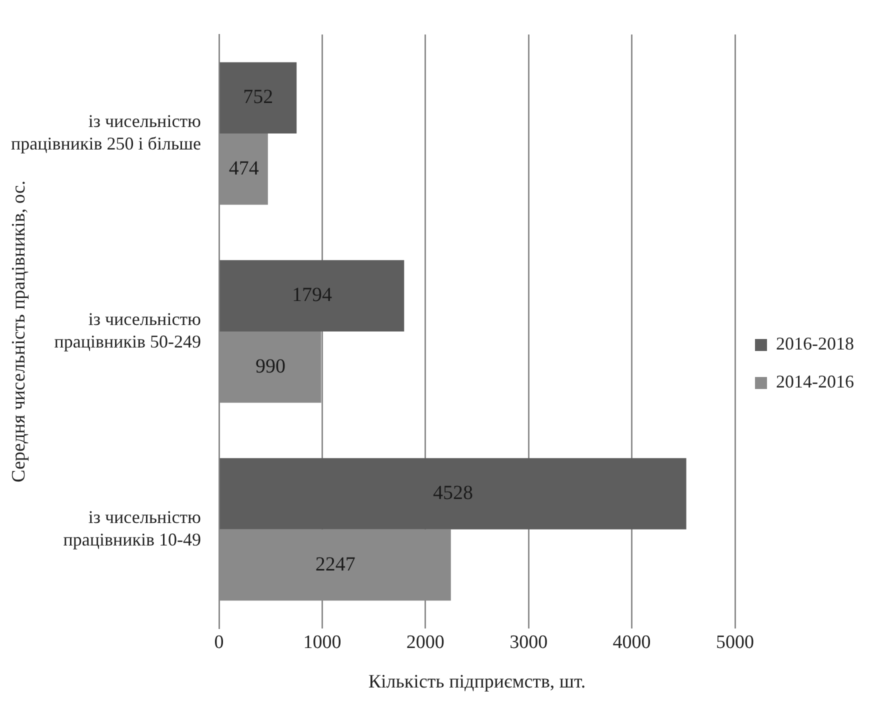 The height and width of the screenshot is (708, 874). I want to click on y-tick-label: із чисельністю працівників 50-249, so click(127, 330).